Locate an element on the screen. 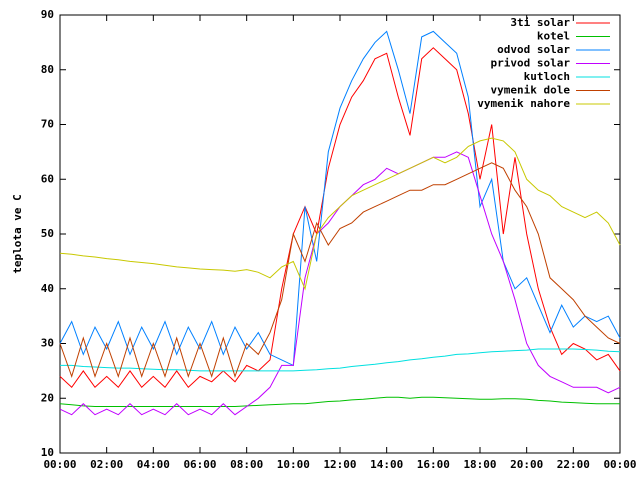  legend-label: vymenik nahore is located at coordinates (523, 103).